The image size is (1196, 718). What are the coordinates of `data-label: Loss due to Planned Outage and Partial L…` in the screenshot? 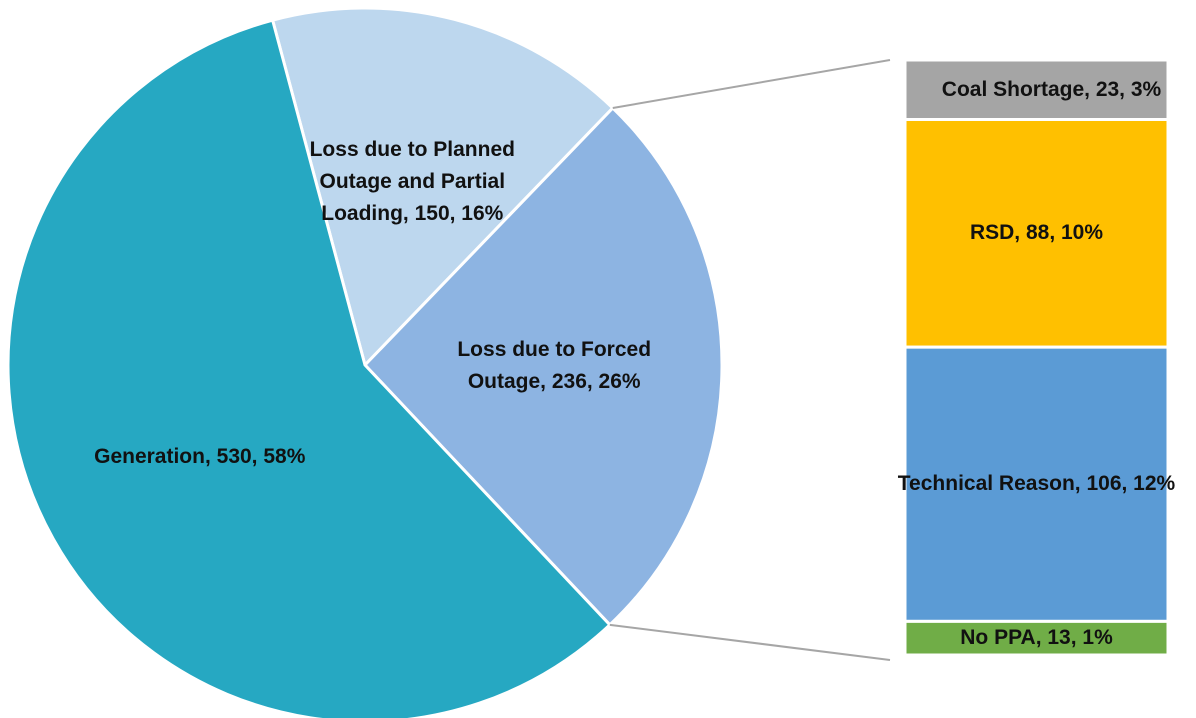 It's located at (412, 181).